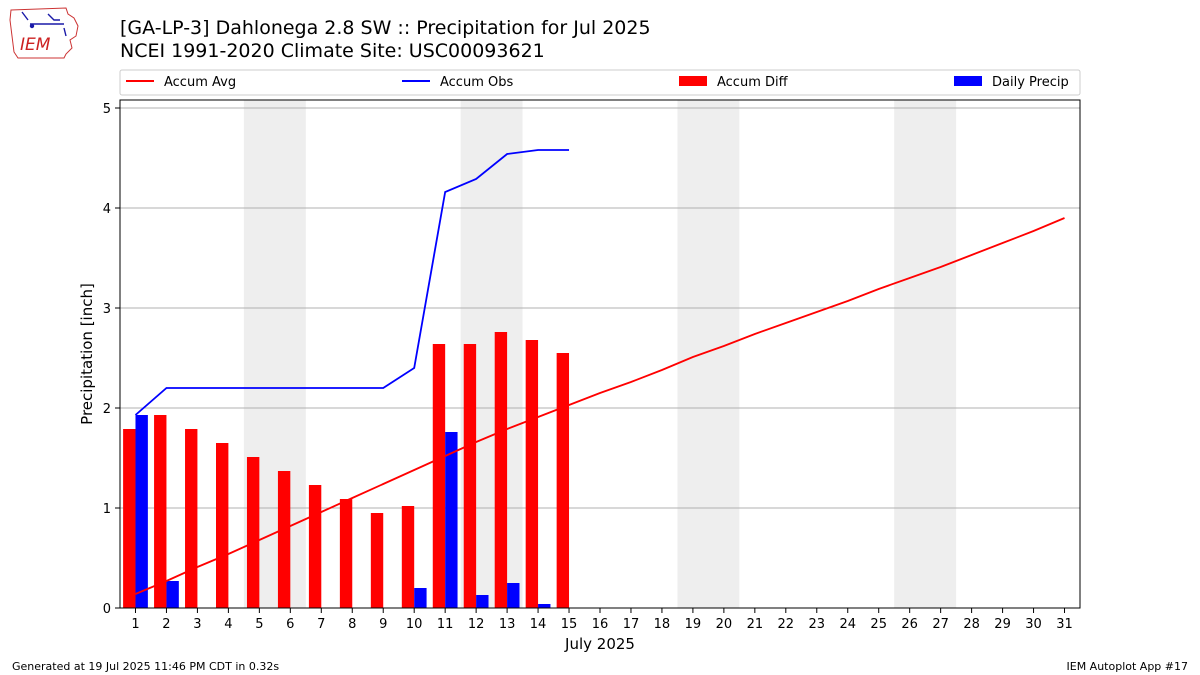  I want to click on x-tick-label: 26, so click(909, 624).